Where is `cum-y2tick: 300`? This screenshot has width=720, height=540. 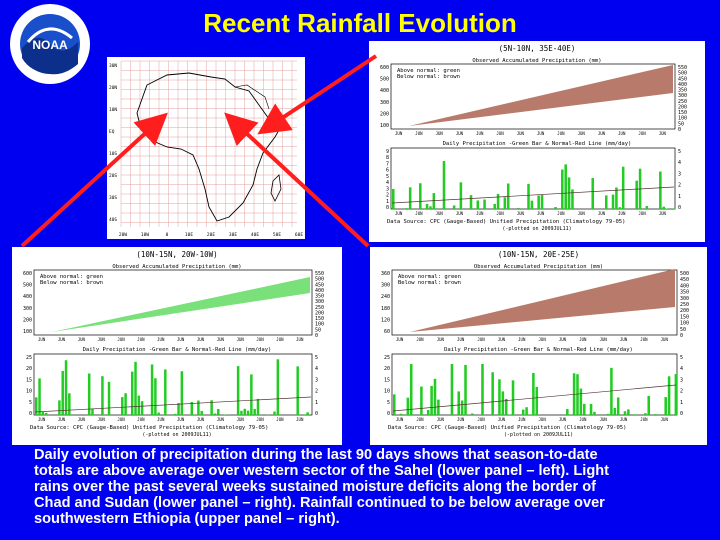 cum-y2tick: 300 is located at coordinates (684, 299).